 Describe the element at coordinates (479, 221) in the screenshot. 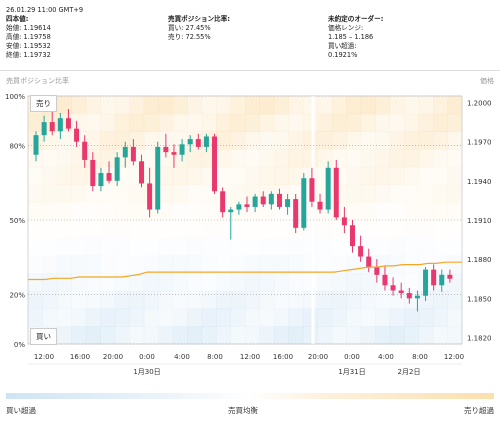

I see `price-tick-label: 1.1910` at that location.